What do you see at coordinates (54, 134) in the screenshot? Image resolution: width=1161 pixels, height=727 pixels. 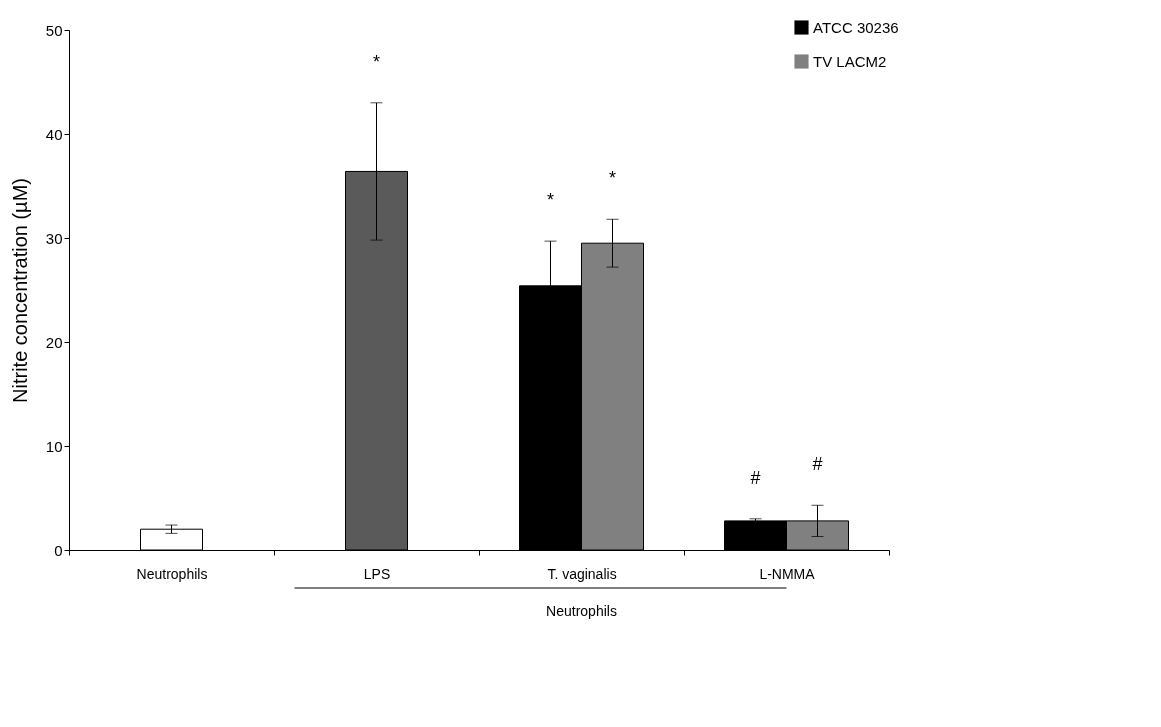 I see `y-tick-label: 40` at bounding box center [54, 134].